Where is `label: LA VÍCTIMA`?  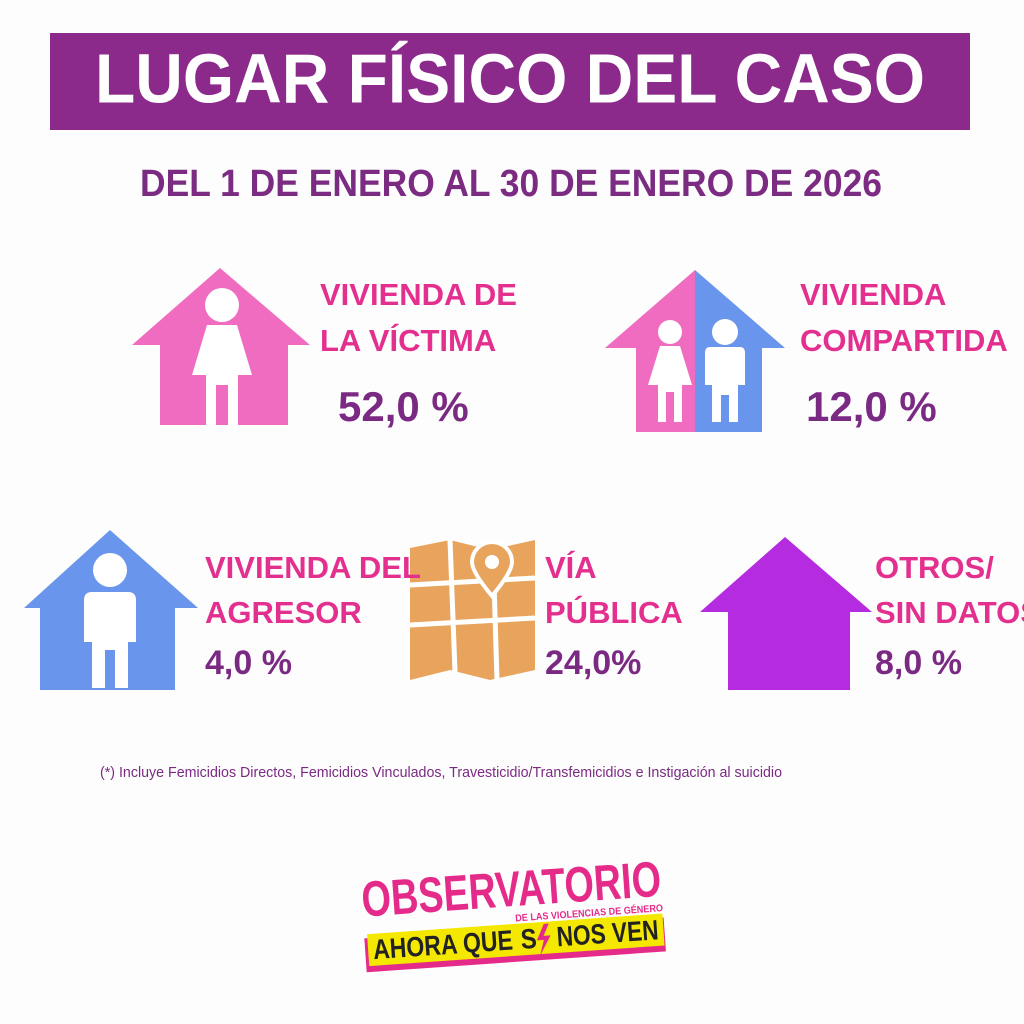
label: LA VÍCTIMA is located at coordinates (408, 340).